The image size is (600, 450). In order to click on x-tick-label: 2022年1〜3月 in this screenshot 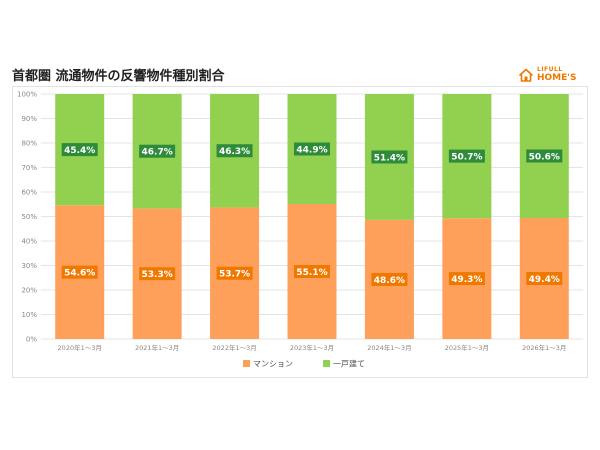, I will do `click(234, 347)`.